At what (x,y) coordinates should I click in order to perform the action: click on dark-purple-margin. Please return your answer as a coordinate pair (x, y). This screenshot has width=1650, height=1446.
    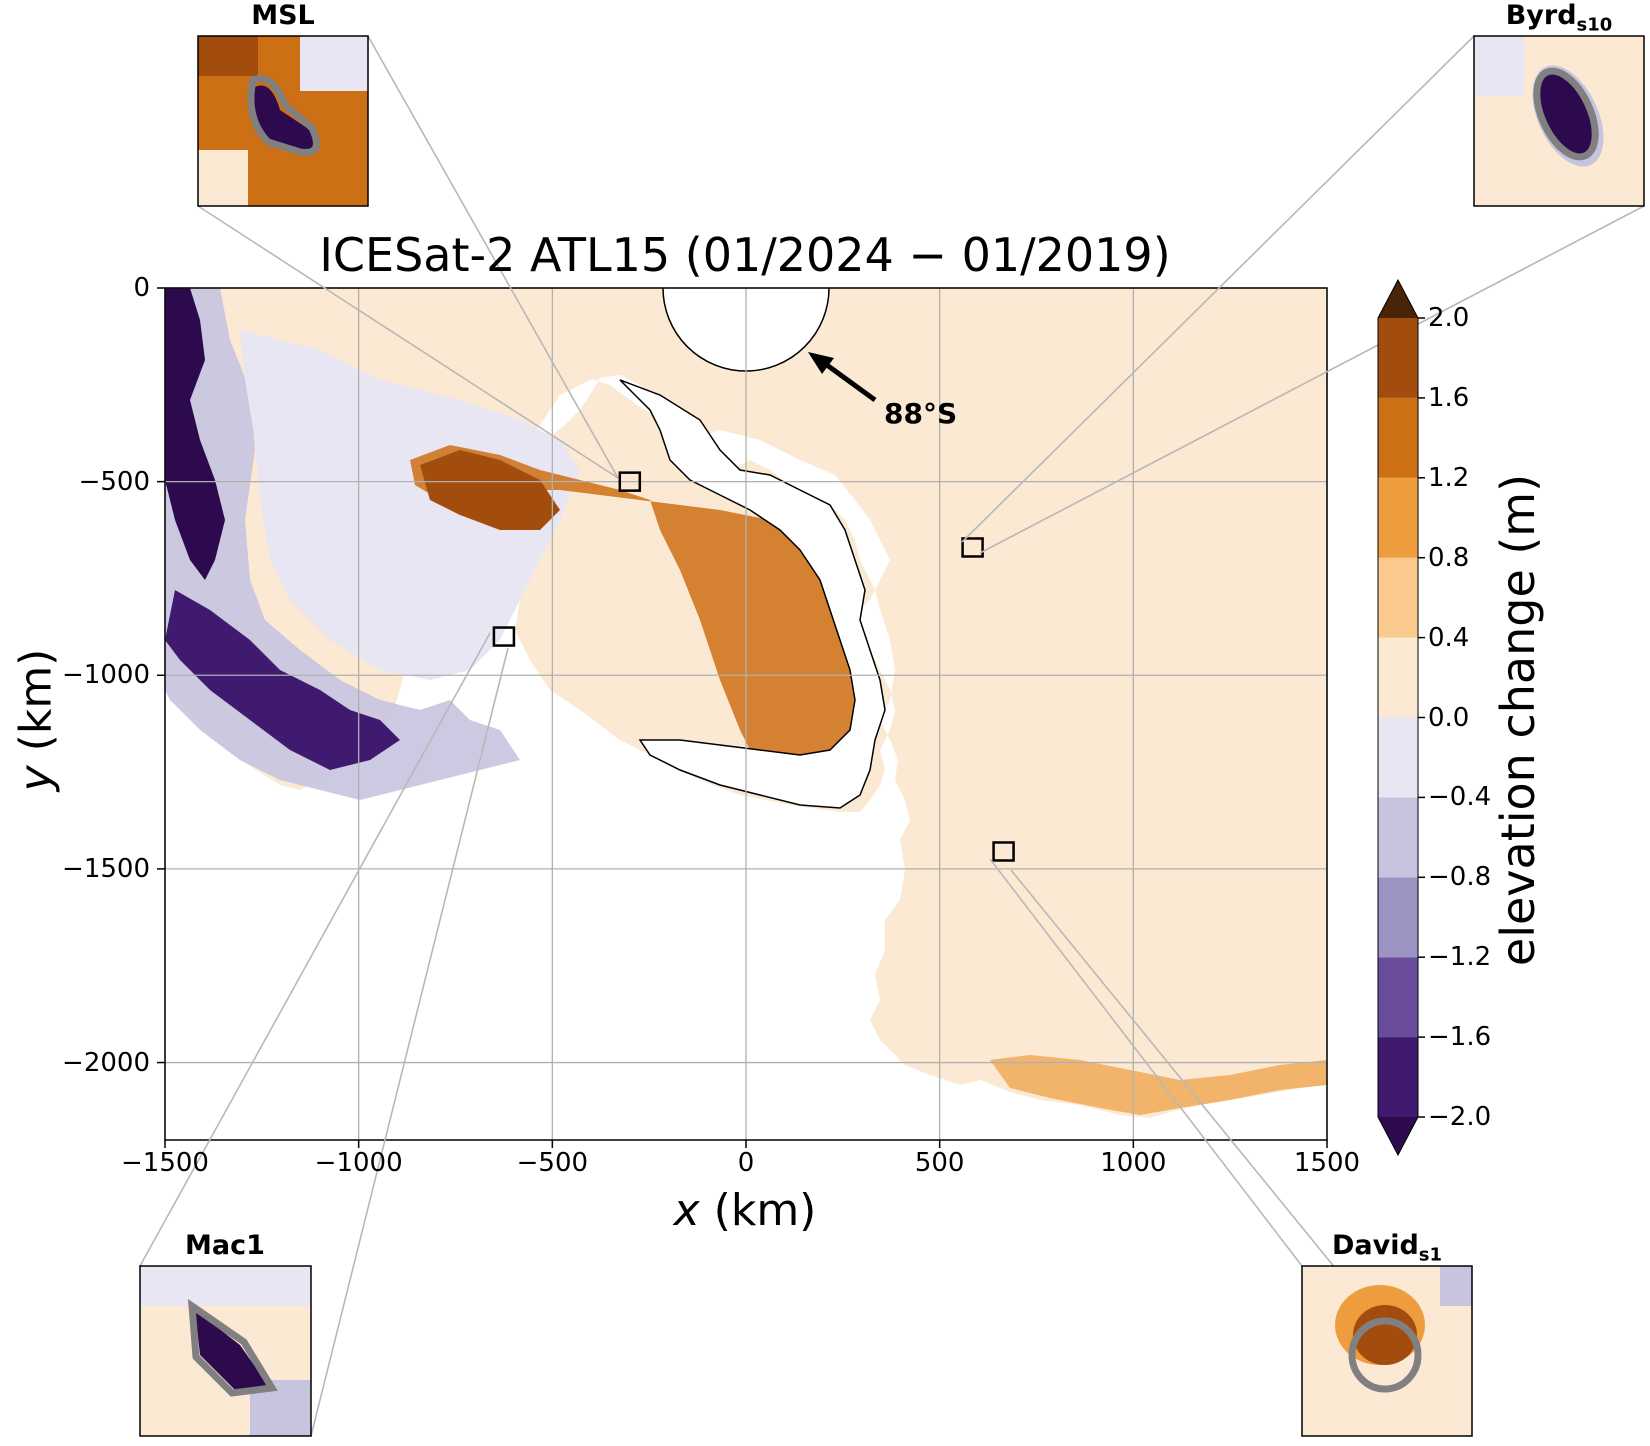
    Looking at the image, I should click on (195, 434).